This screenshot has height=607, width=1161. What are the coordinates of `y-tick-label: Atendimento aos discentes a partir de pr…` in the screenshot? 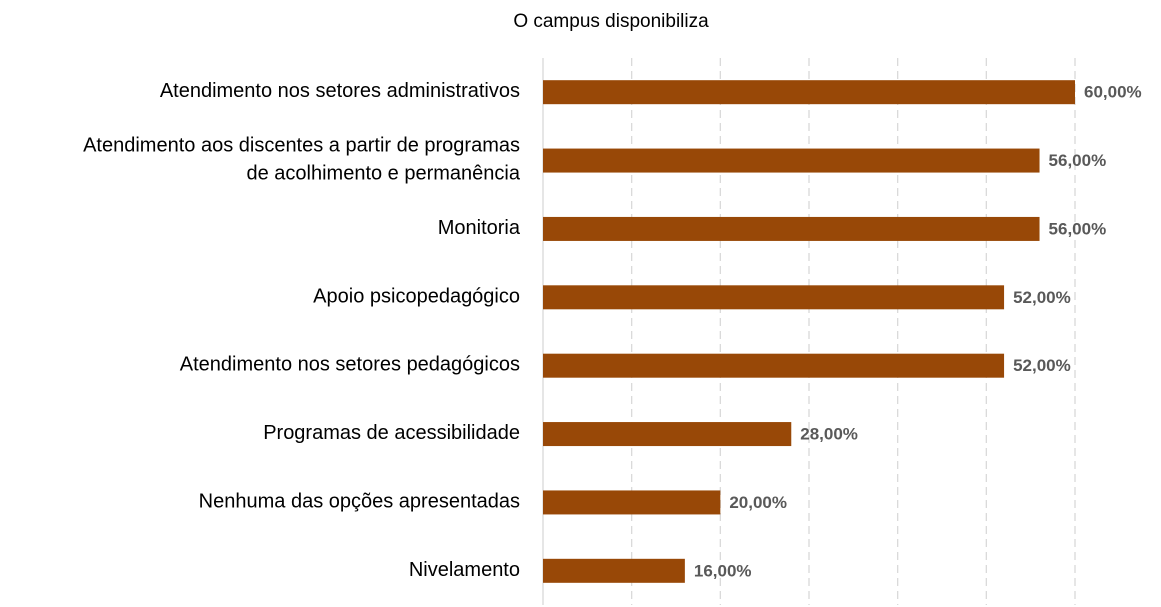 It's located at (302, 160).